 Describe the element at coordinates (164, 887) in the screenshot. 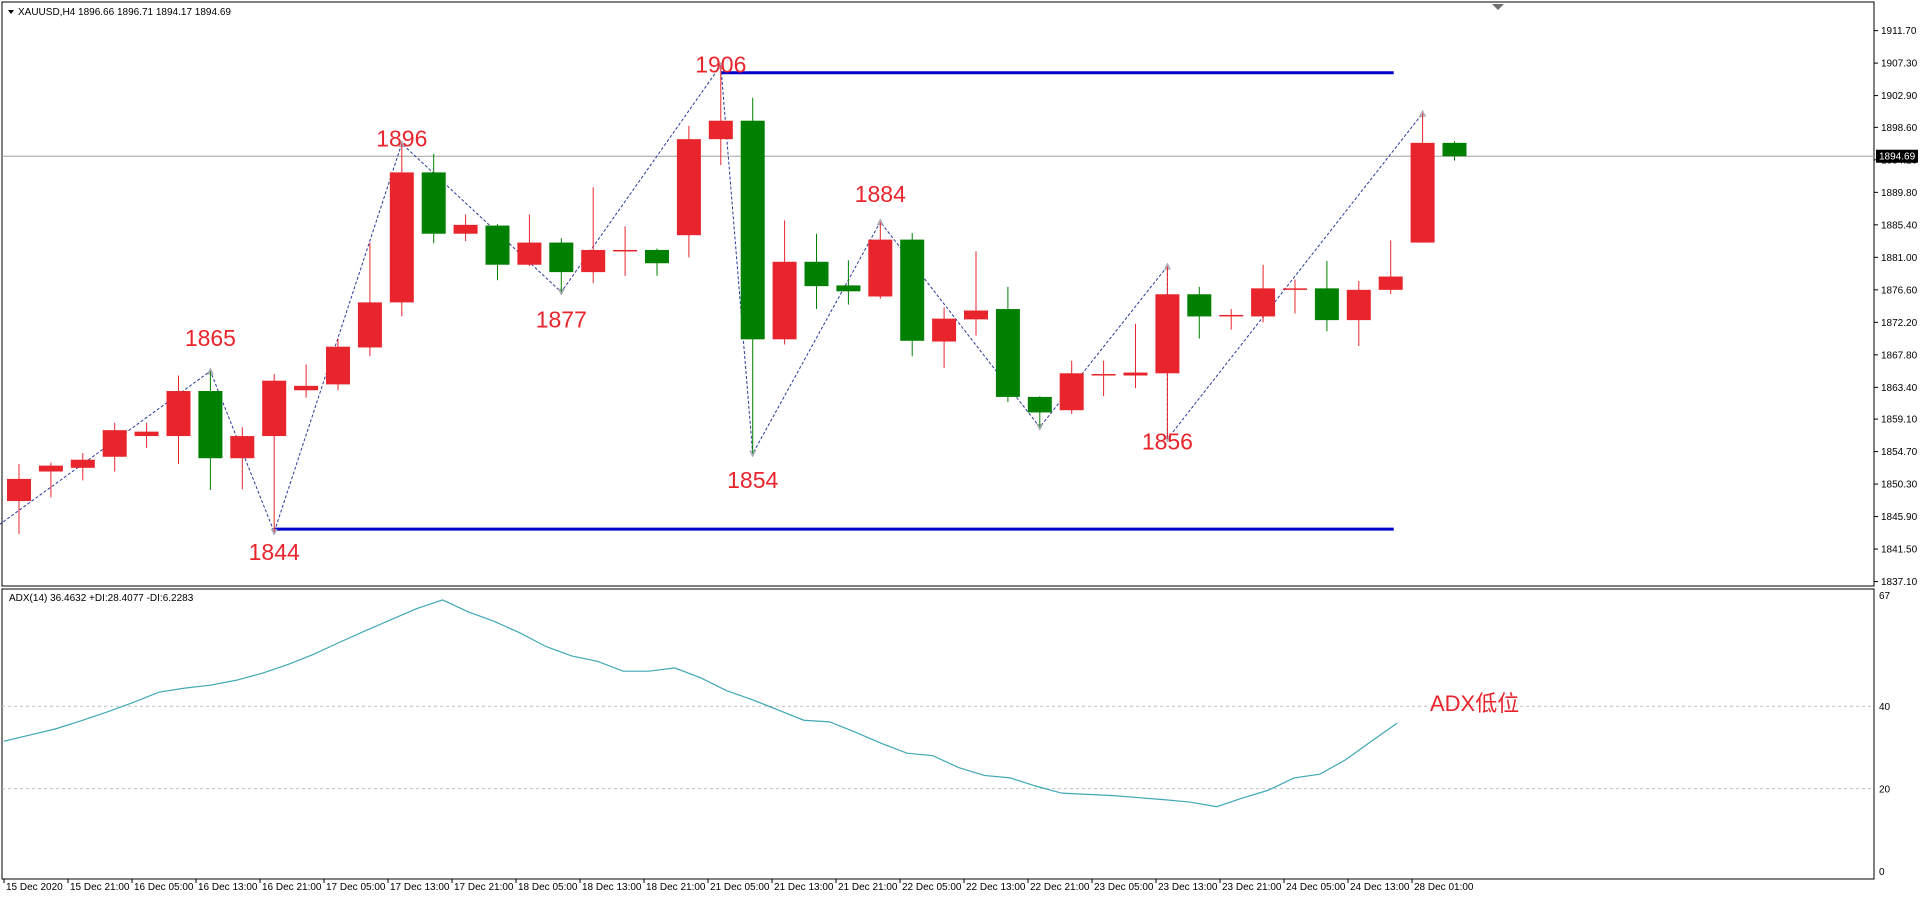

I see `time-axis-label: 16 Dec 05:00` at that location.